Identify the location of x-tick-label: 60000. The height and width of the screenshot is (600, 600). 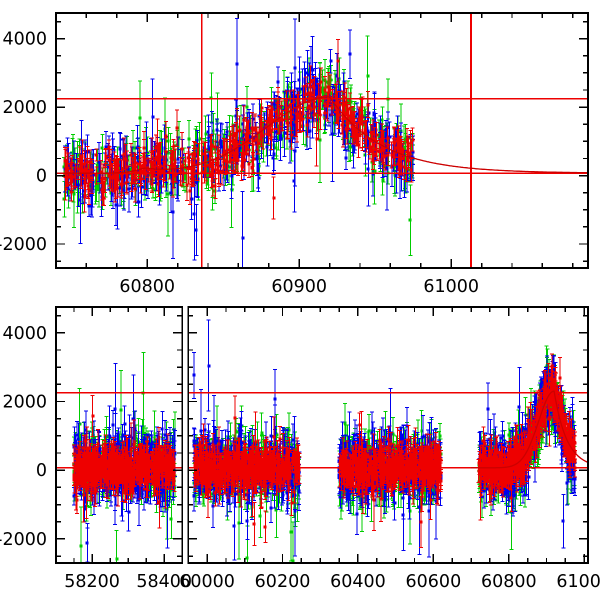
(207, 582).